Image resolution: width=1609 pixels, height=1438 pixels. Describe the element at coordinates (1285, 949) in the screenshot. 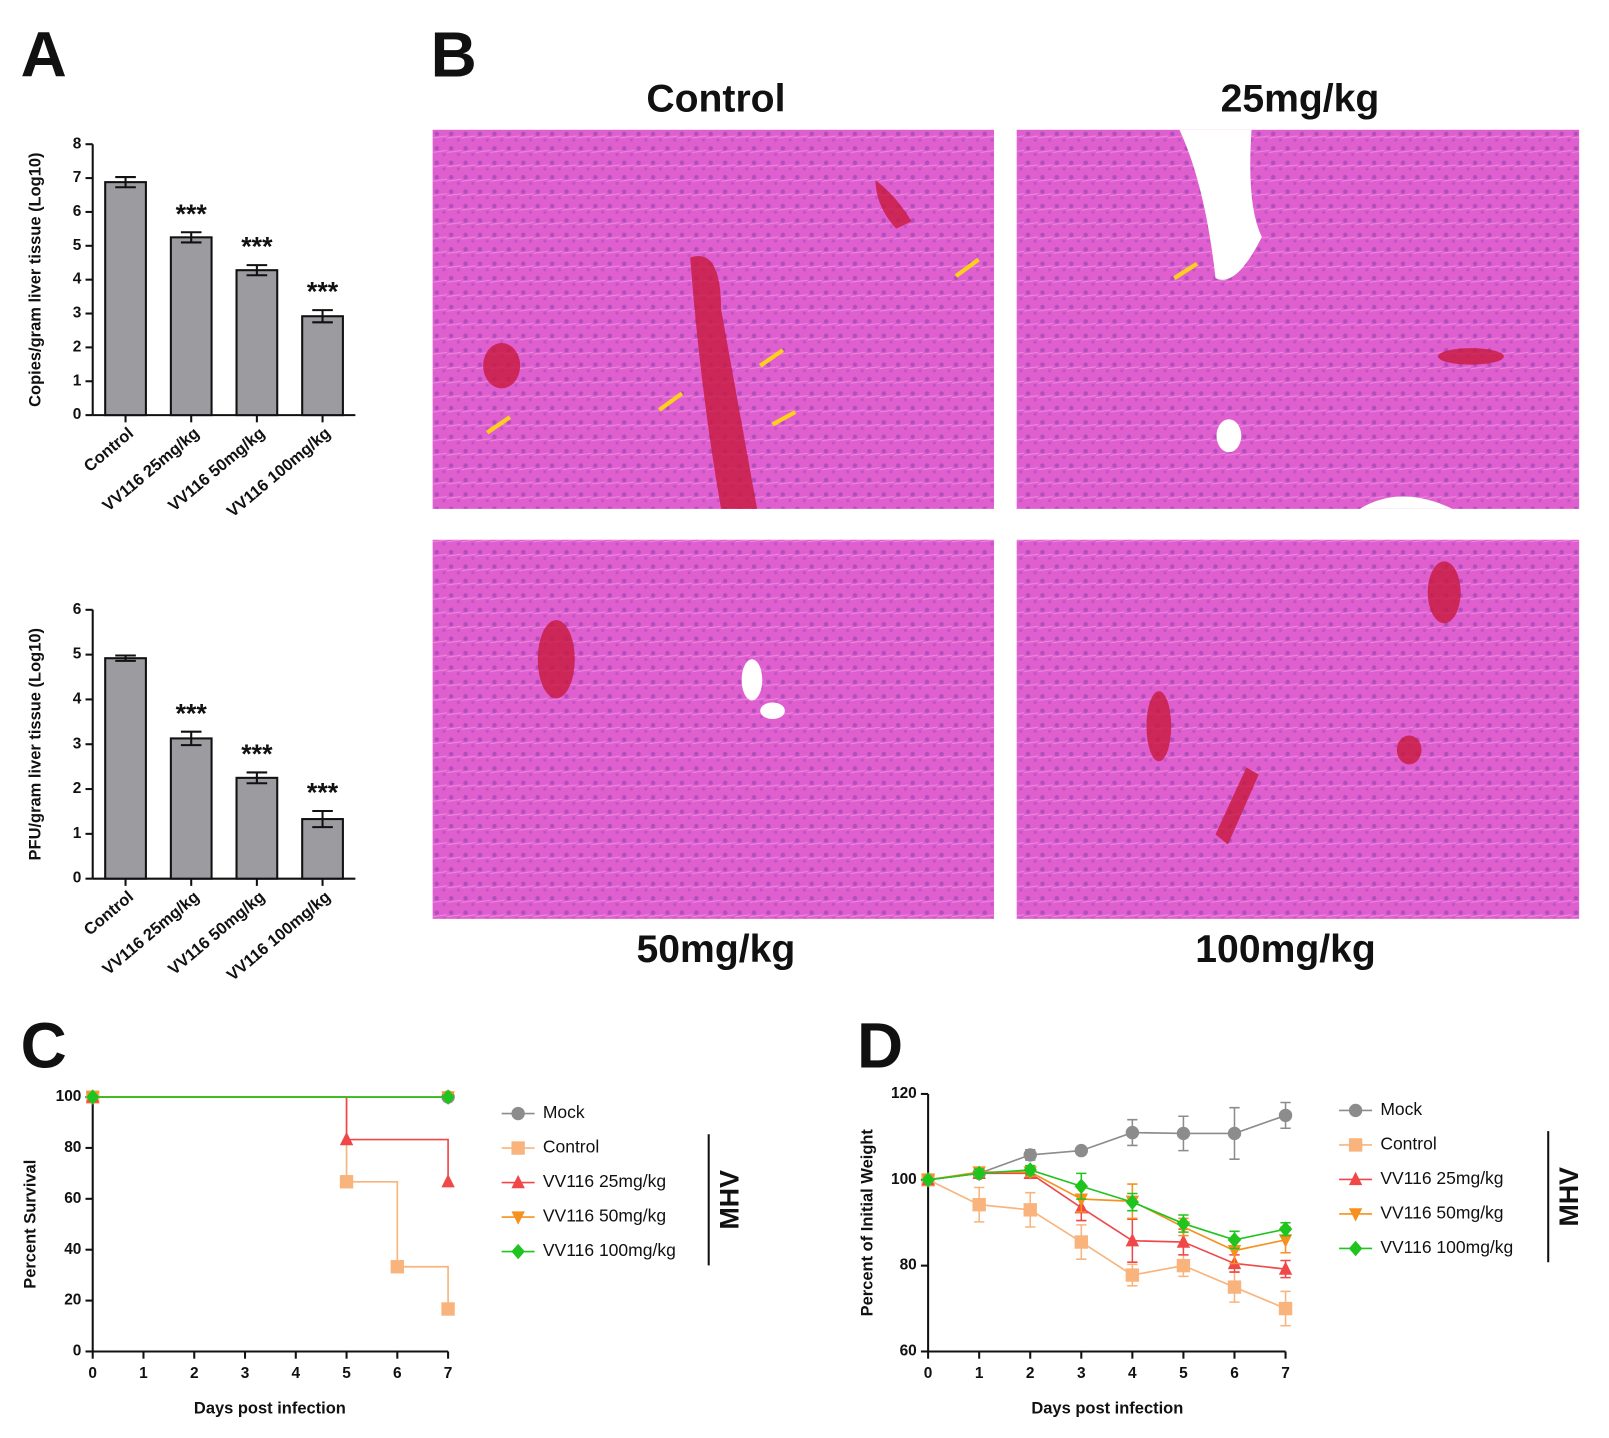

I see `histology-title: 100mg/kg` at that location.